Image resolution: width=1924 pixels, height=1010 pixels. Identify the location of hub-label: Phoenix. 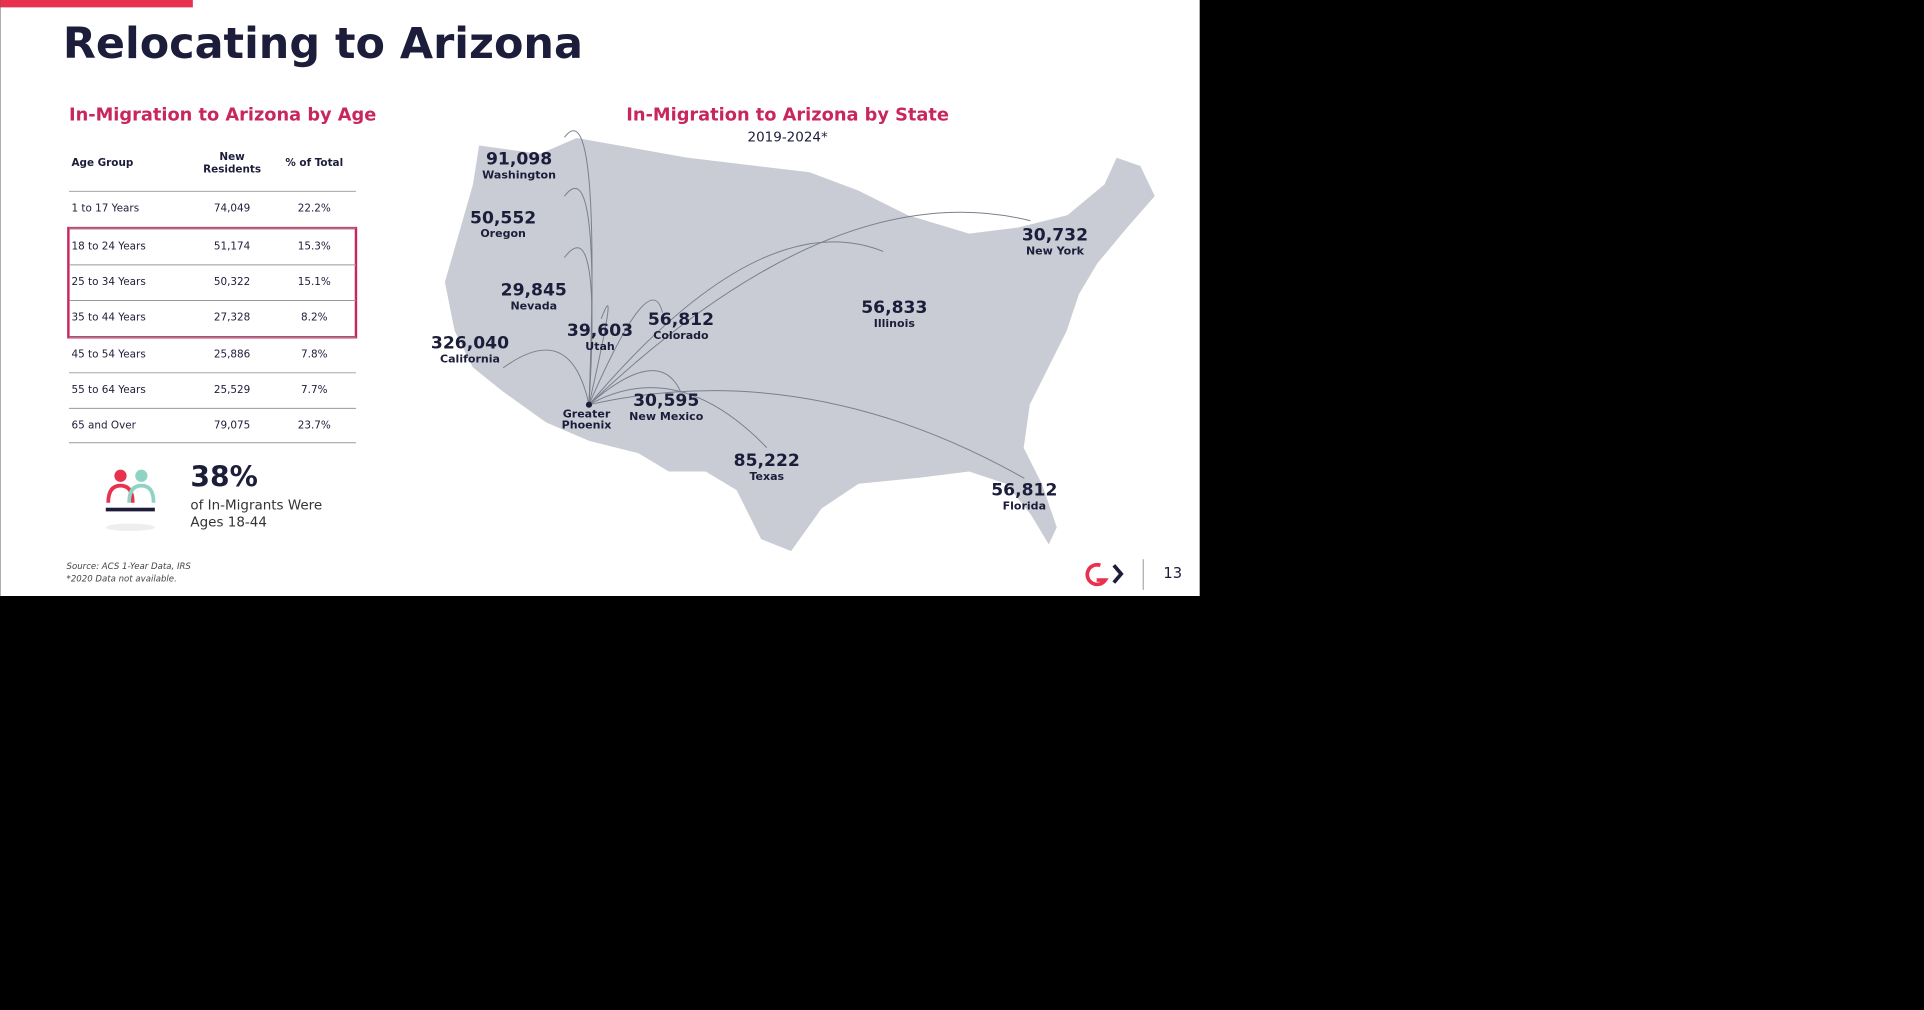
(587, 425).